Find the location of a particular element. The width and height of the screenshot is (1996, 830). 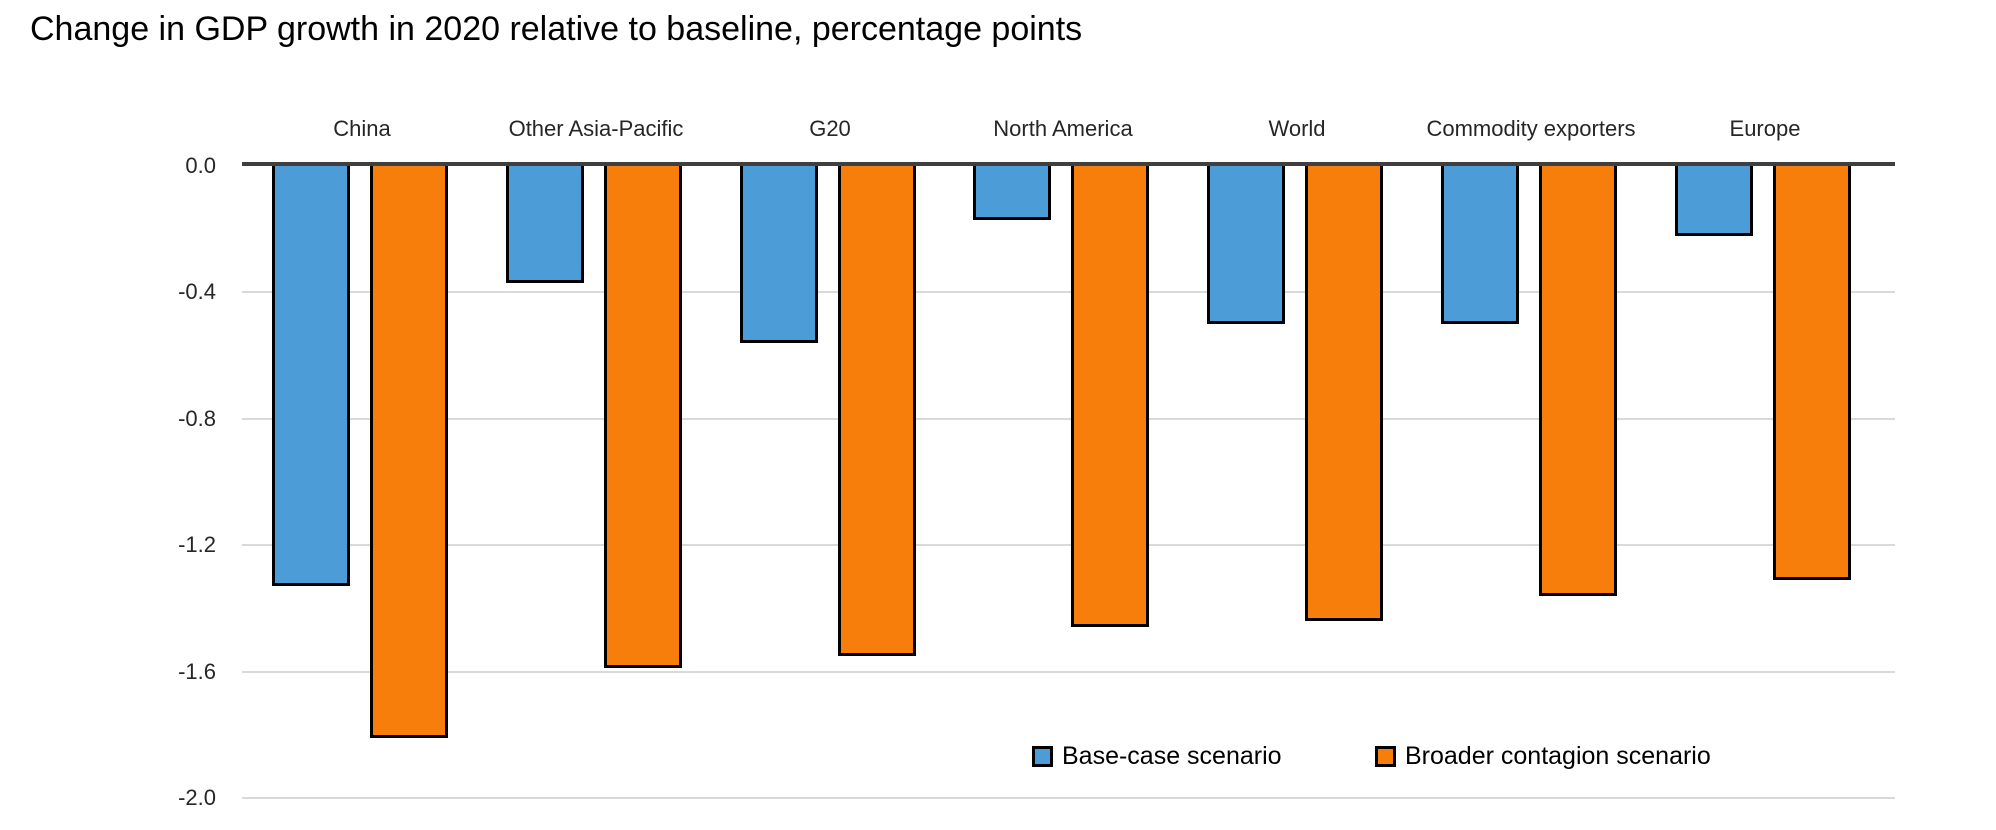

category-label: North America is located at coordinates (1063, 128).